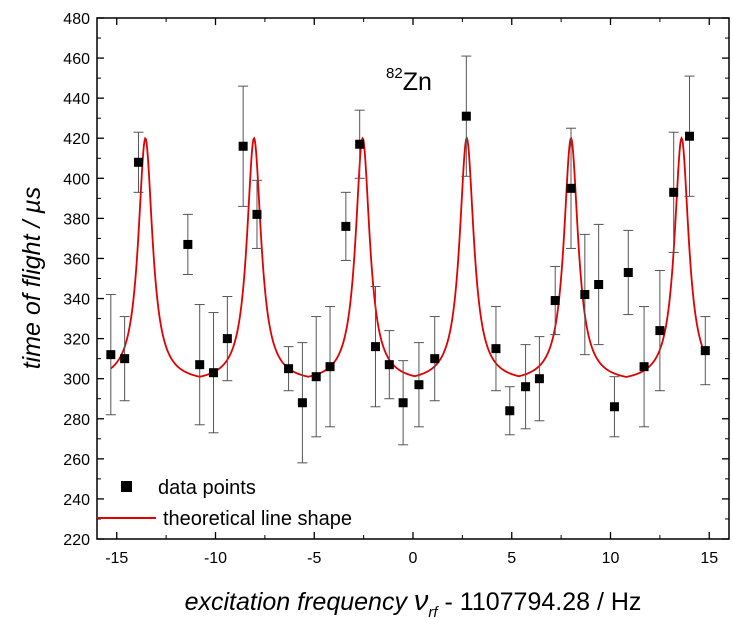 The image size is (733, 619). What do you see at coordinates (76, 259) in the screenshot?
I see `y-tick-label: 360` at bounding box center [76, 259].